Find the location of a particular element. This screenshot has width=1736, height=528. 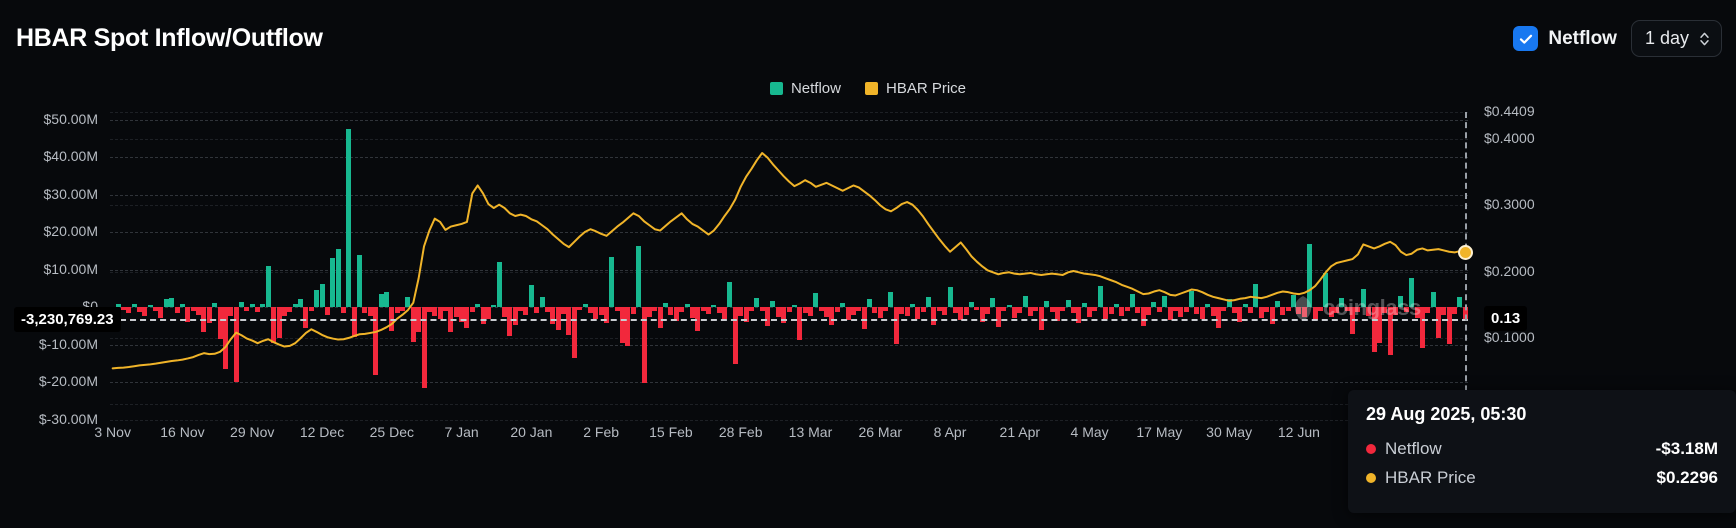

legend-item-netflow: Netflow is located at coordinates (805, 88).